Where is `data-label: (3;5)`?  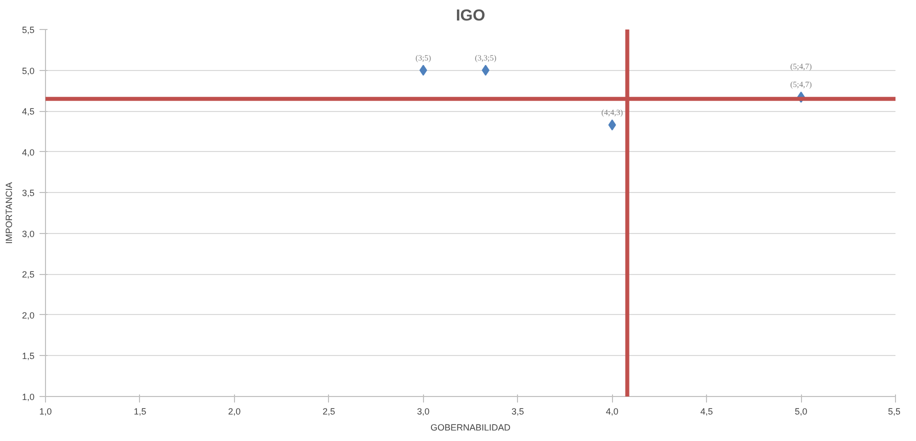
data-label: (3;5) is located at coordinates (424, 57).